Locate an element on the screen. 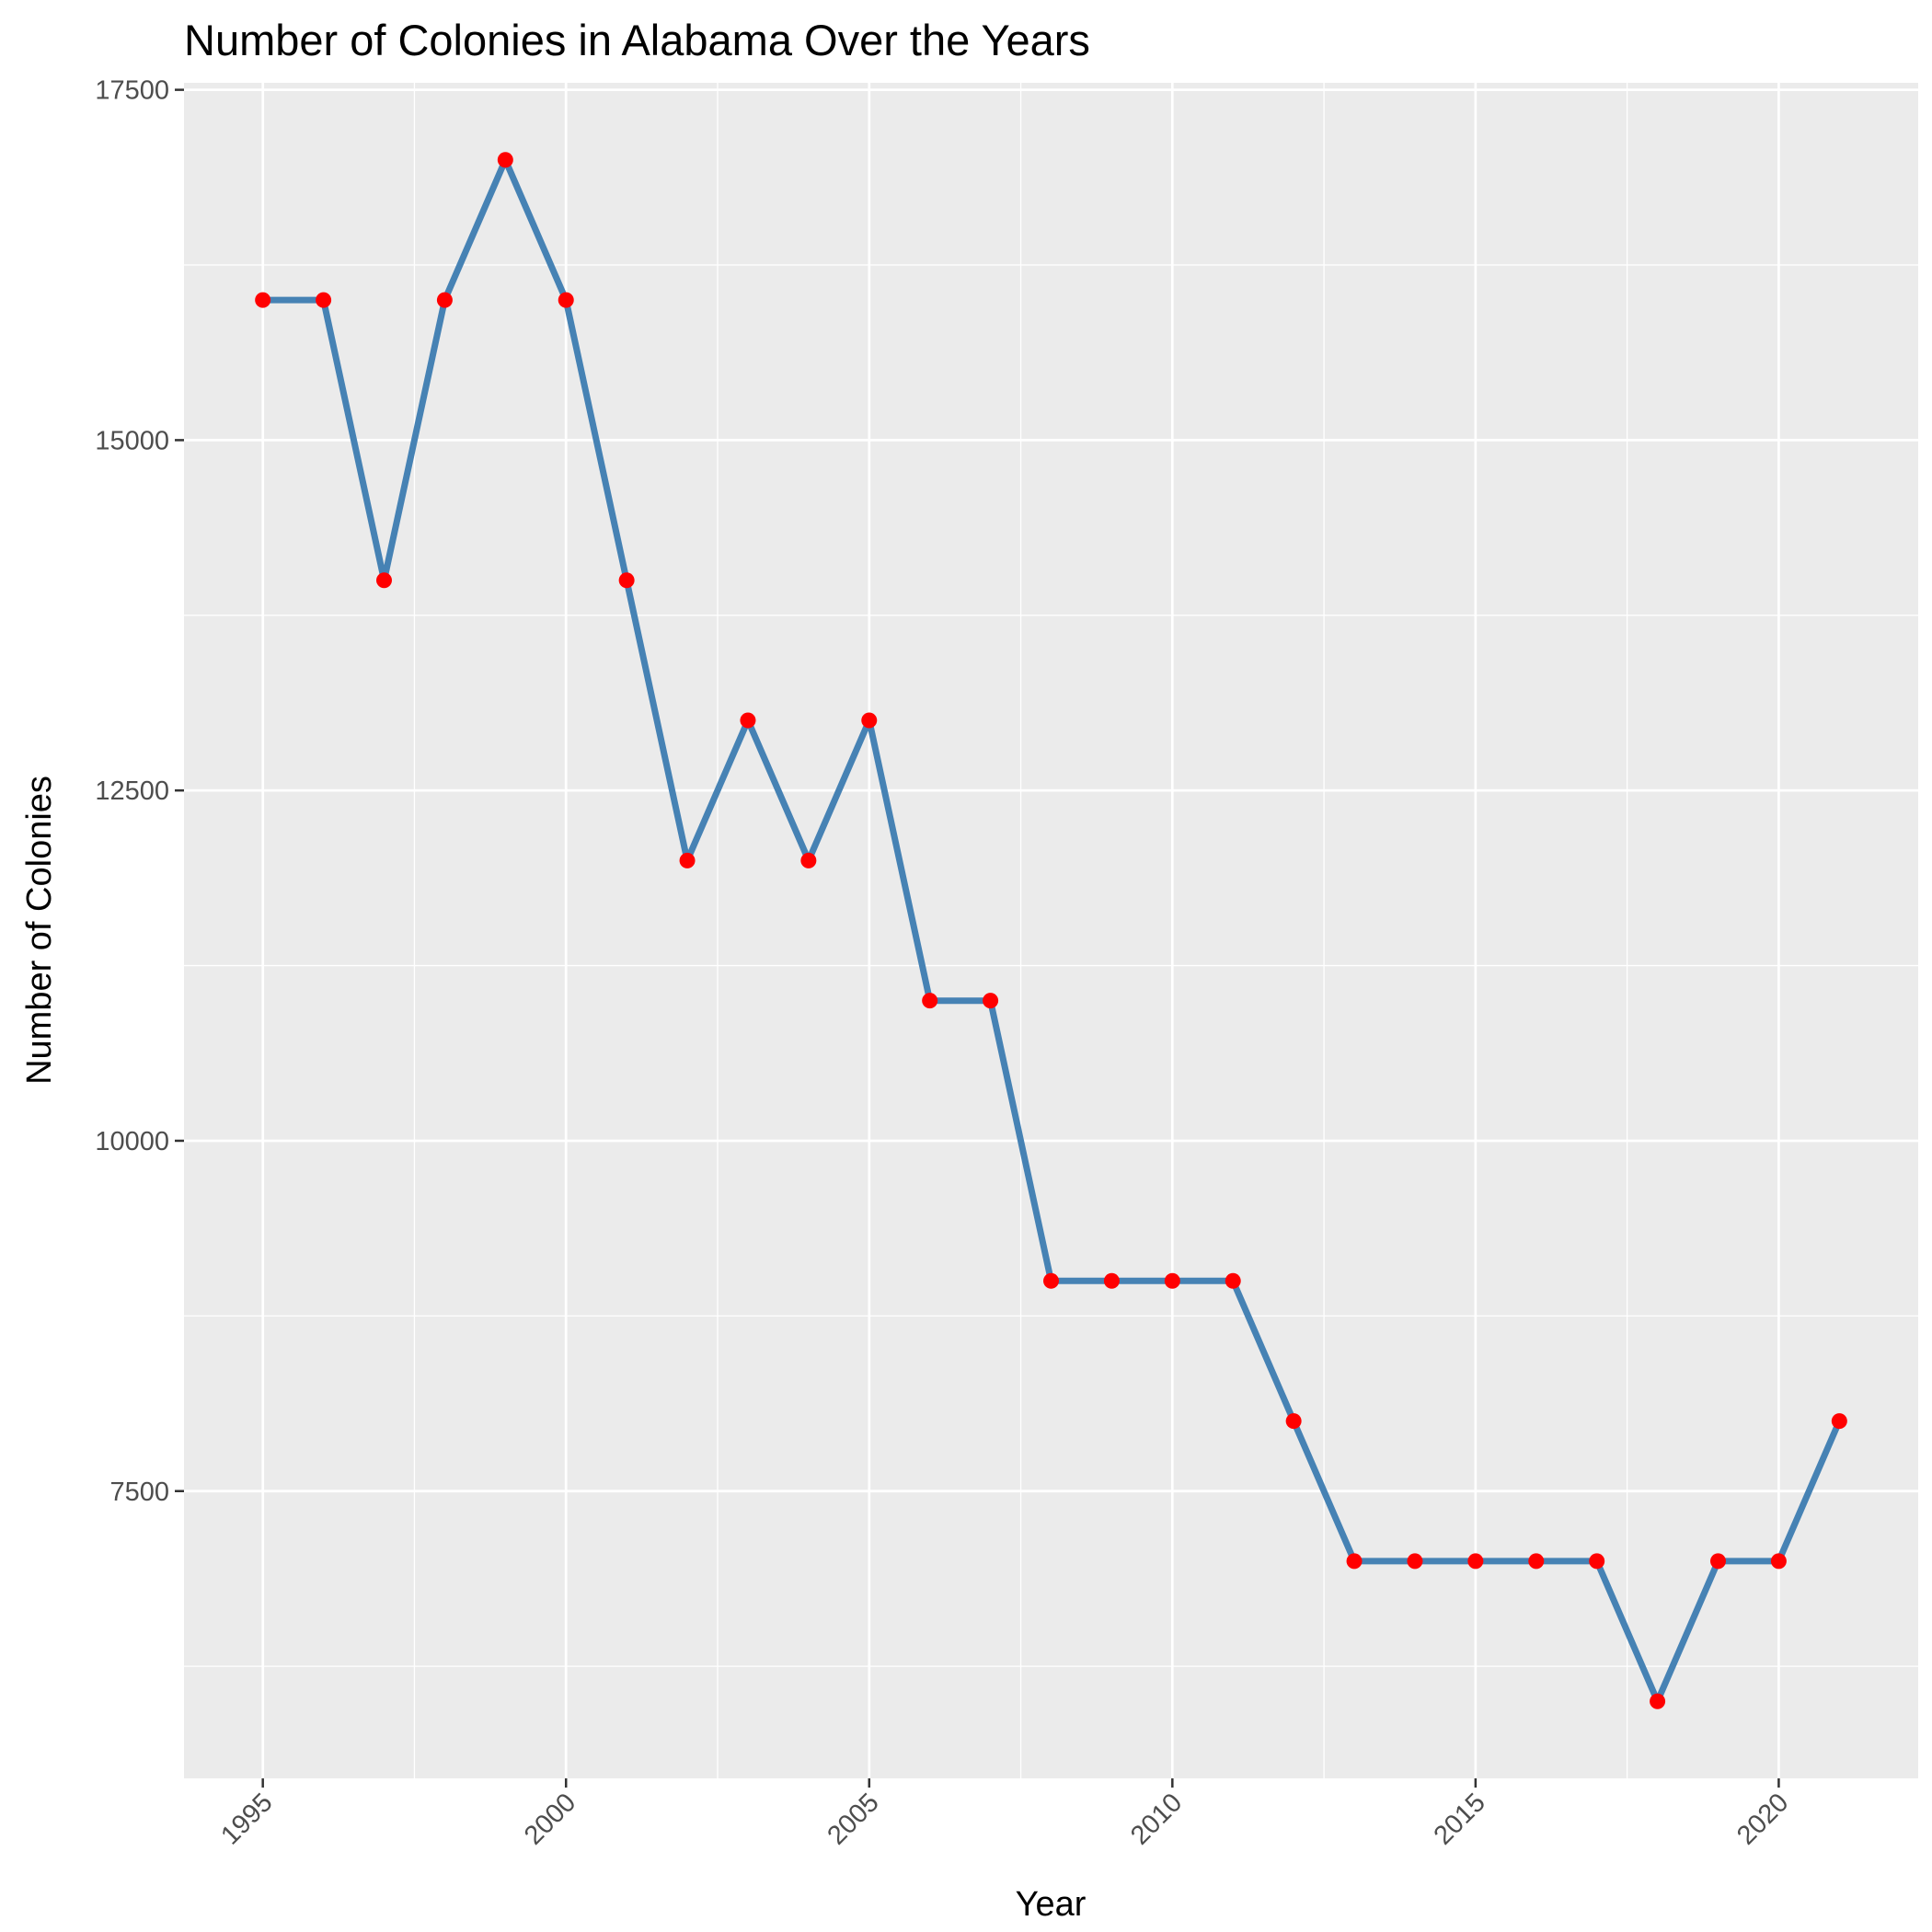 Image resolution: width=1932 pixels, height=1932 pixels. x-tick-label: 2010 is located at coordinates (1156, 1819).